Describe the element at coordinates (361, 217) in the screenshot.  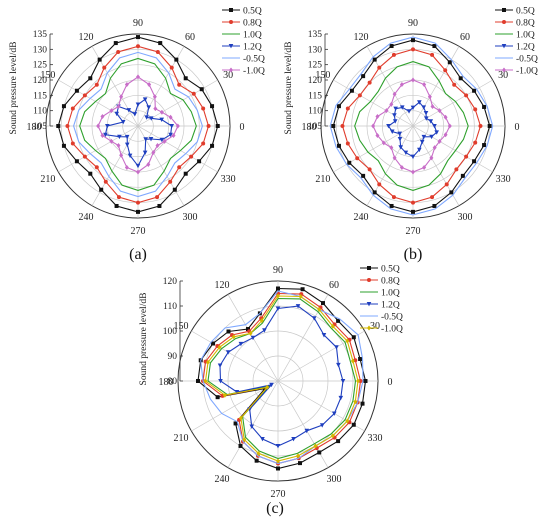
I see `angle-tick-label: 240` at that location.